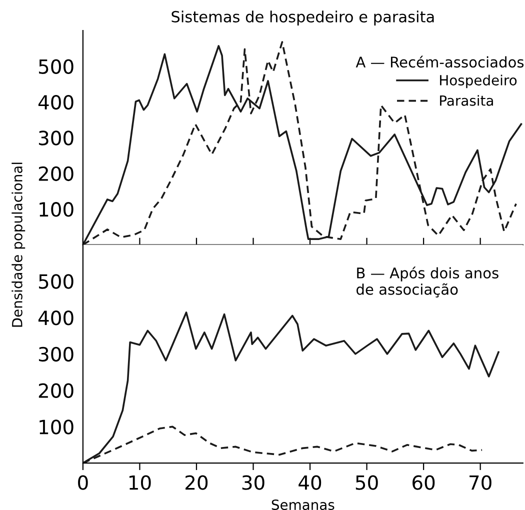 This screenshot has height=510, width=525. I want to click on legend-label: Parasita, so click(466, 100).